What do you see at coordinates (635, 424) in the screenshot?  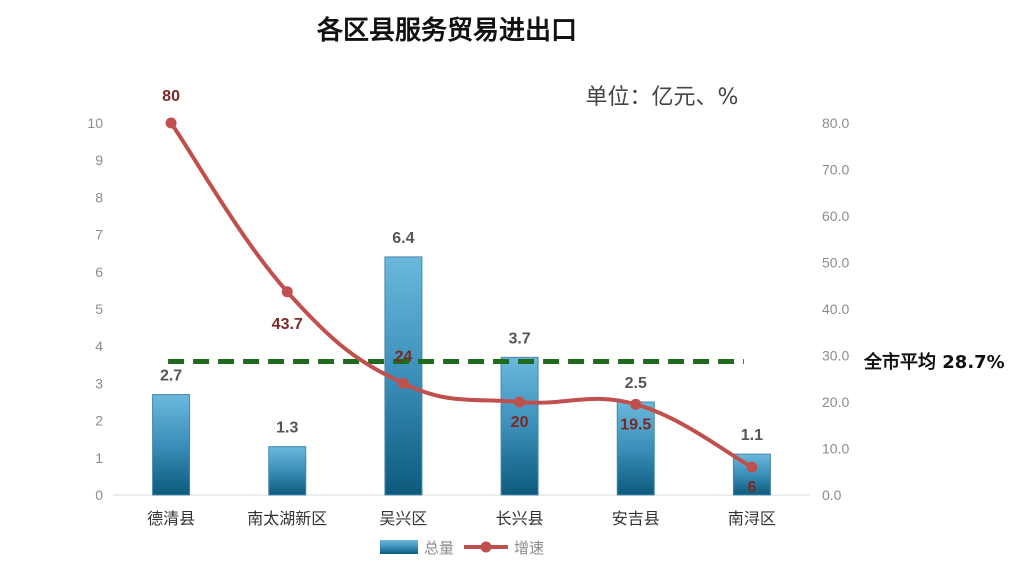 I see `growth-value-label: 19.5` at bounding box center [635, 424].